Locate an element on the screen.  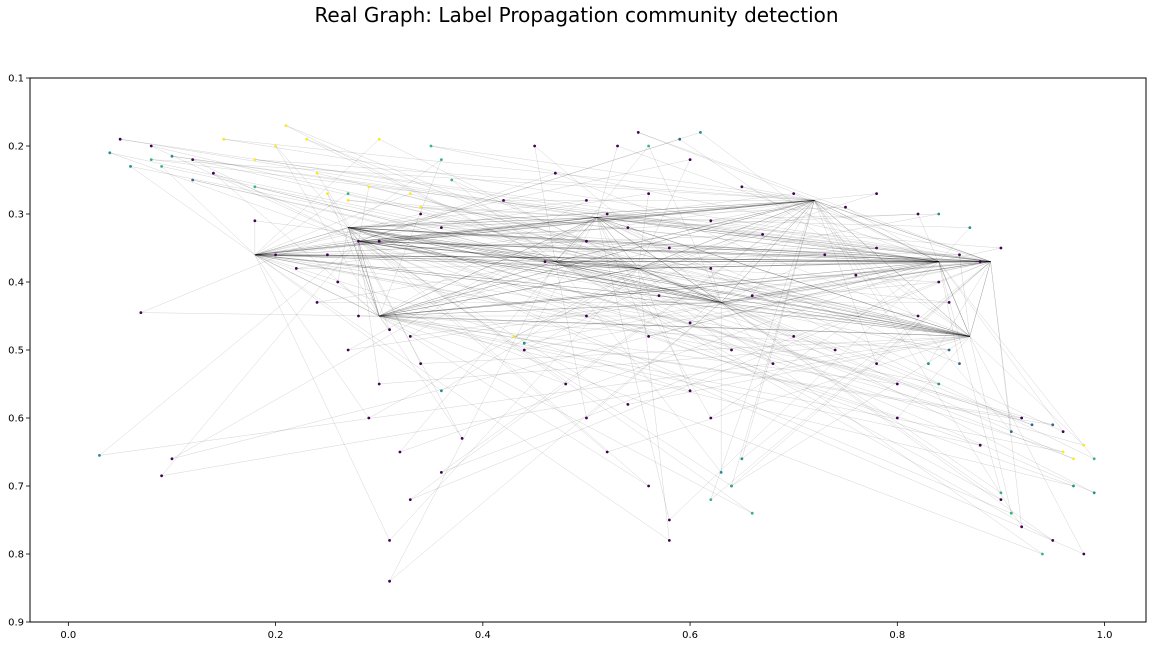
x-tick-label: 1.0 is located at coordinates (1105, 635).